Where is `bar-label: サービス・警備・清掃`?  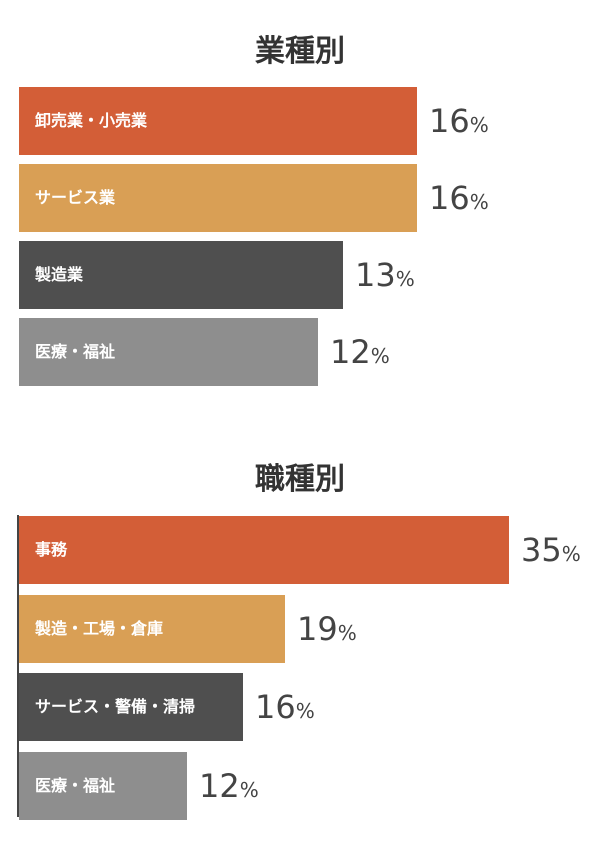 bar-label: サービス・警備・清掃 is located at coordinates (115, 706).